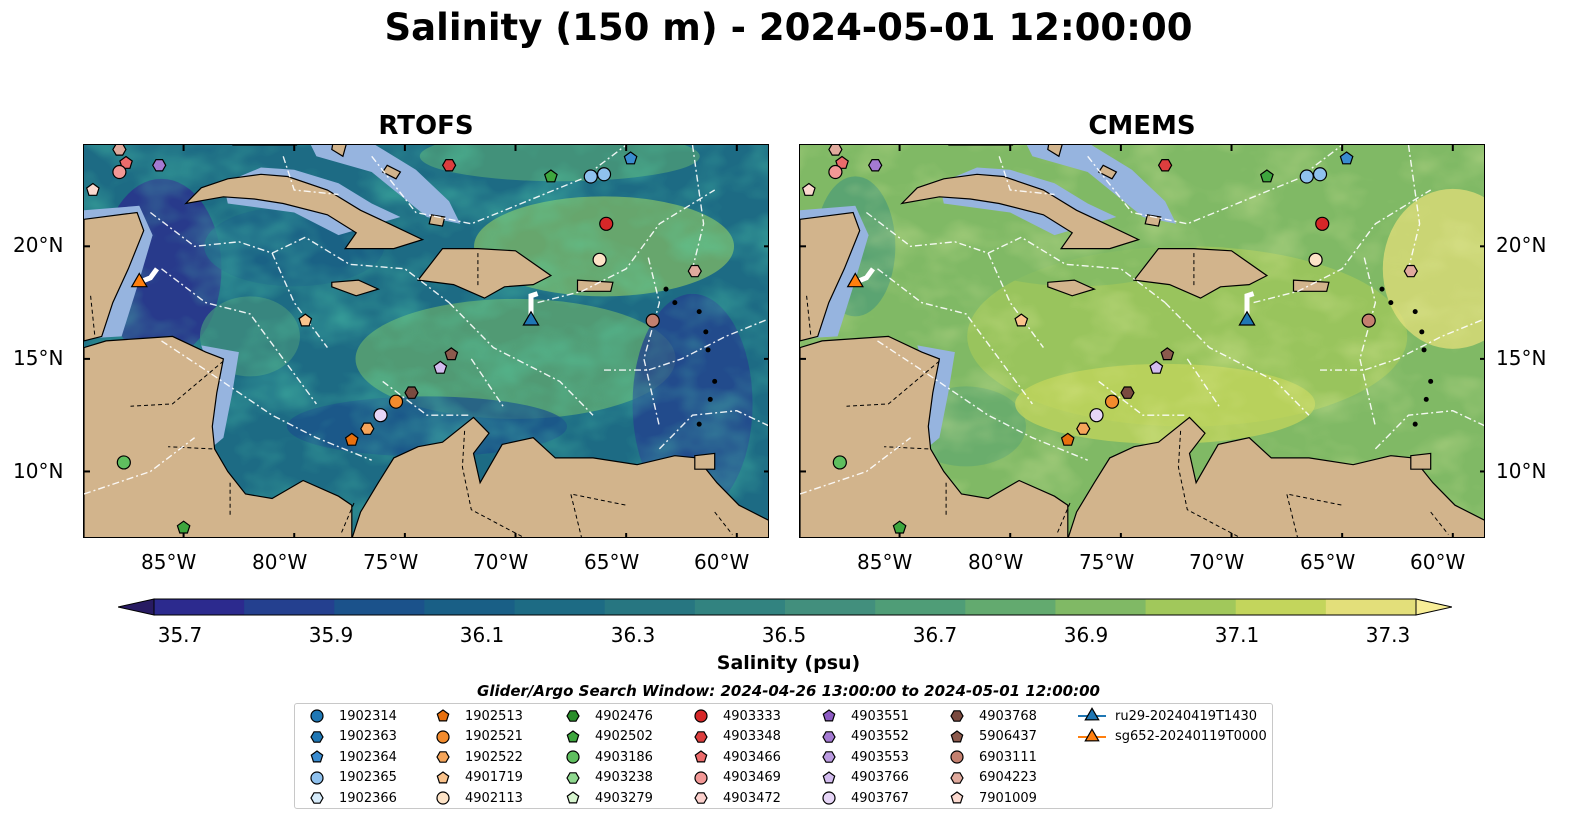 This screenshot has height=828, width=1577. I want to click on legend-item-1902364: 1902364, so click(353, 757).